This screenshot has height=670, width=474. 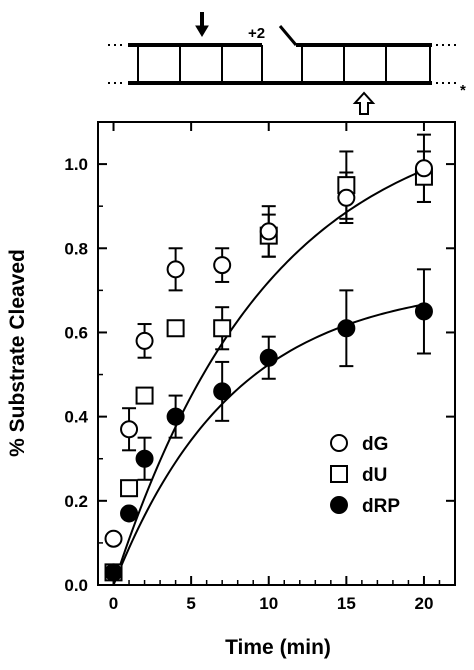 I want to click on dna-substrate-diagram, so click(x=282, y=63).